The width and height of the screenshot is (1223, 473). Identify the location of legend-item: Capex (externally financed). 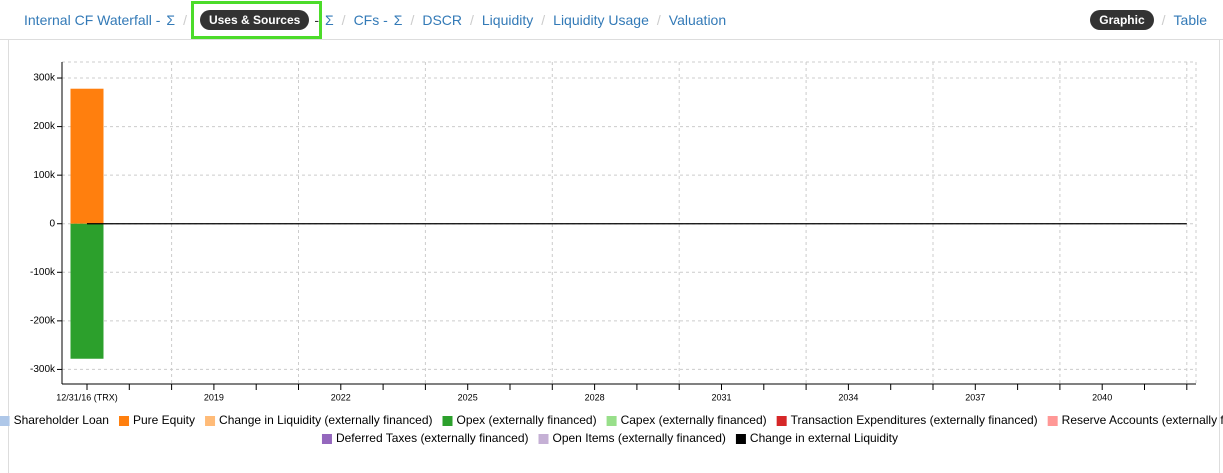
(686, 420).